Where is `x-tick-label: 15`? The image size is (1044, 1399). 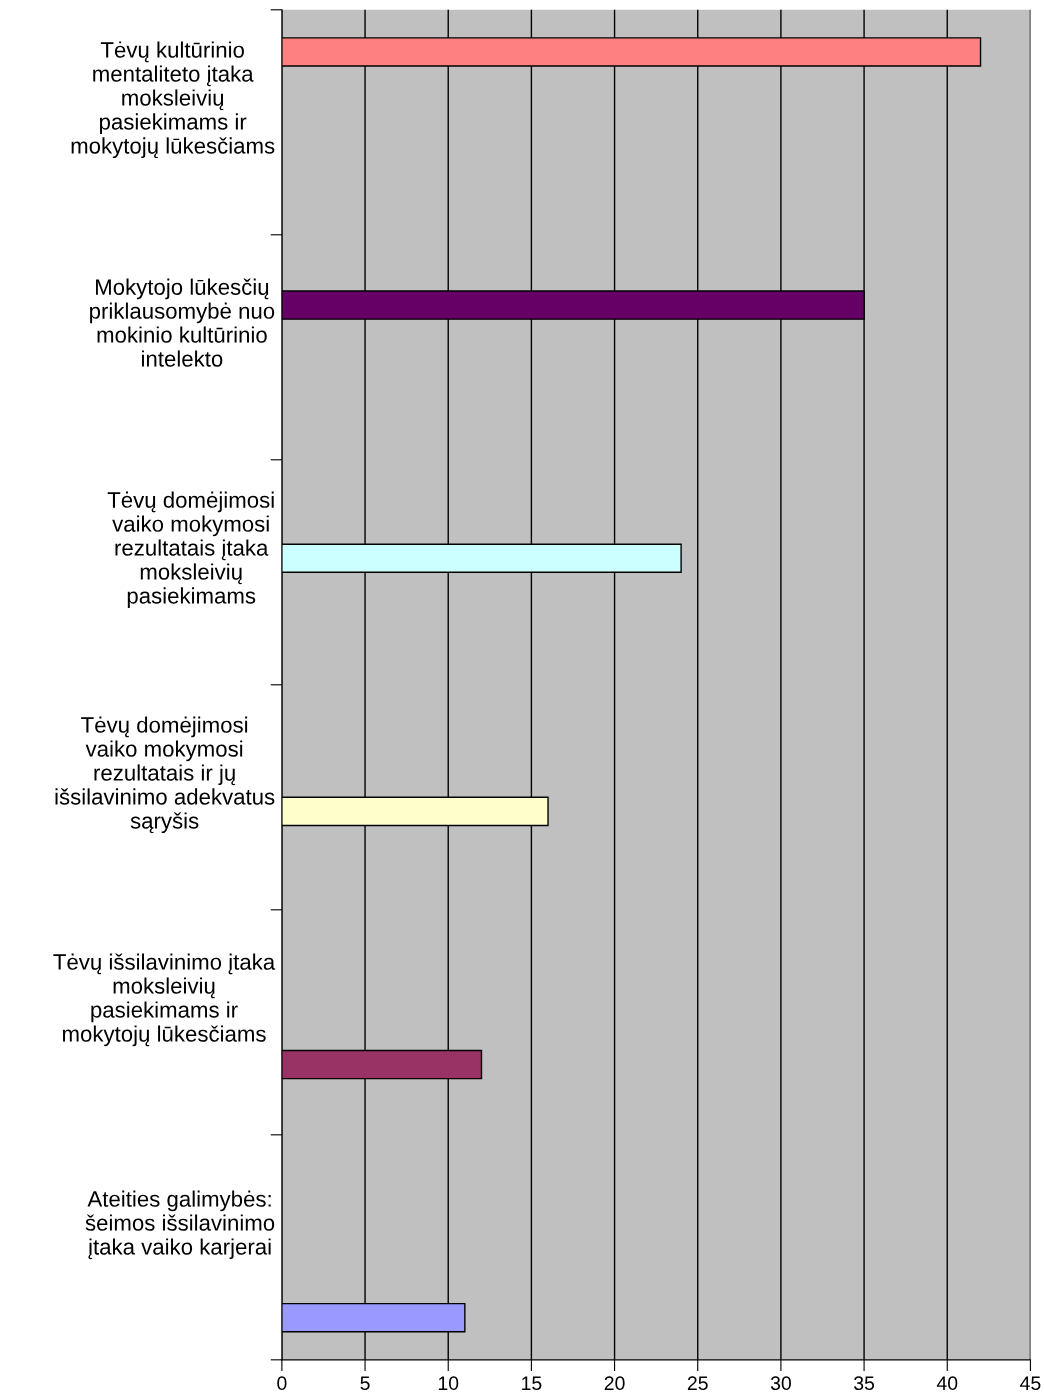 x-tick-label: 15 is located at coordinates (532, 1383).